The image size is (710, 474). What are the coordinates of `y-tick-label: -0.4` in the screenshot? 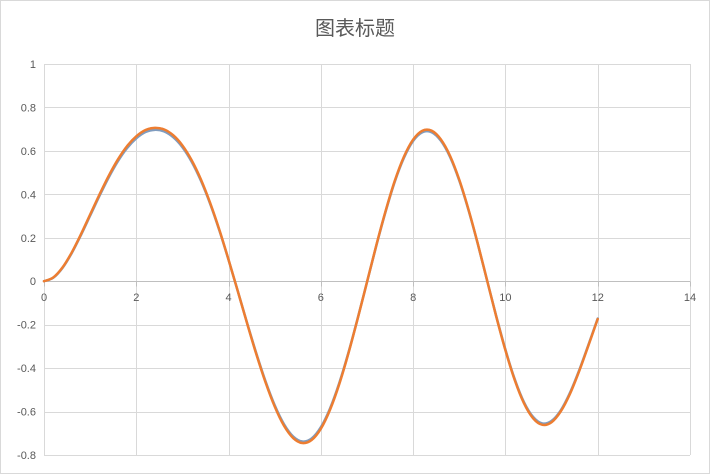 It's located at (26, 369).